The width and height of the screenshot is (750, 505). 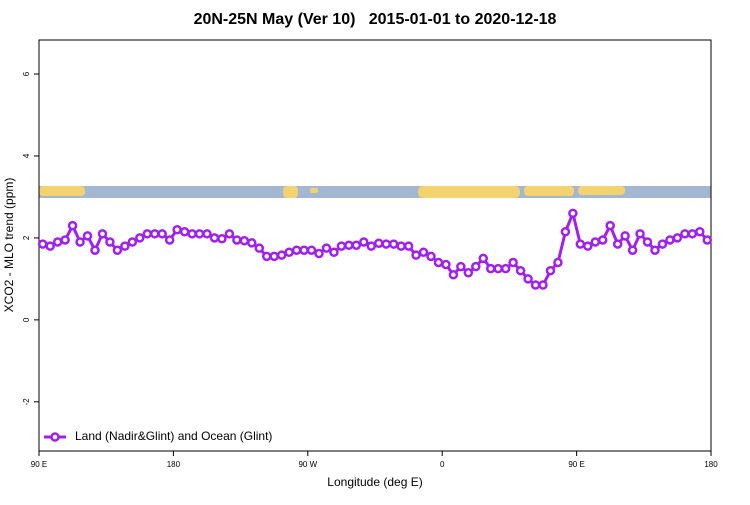 I want to click on legend-label: Land (Nadir&Glint) and Ocean (Glint), so click(x=173, y=436).